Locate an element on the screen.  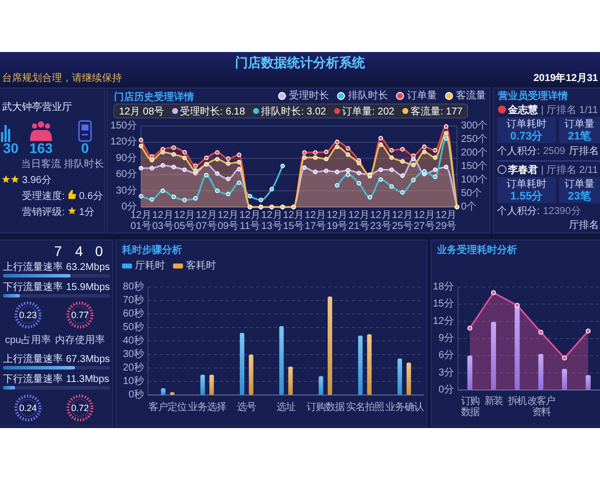
text: 163 is located at coordinates (41, 148).